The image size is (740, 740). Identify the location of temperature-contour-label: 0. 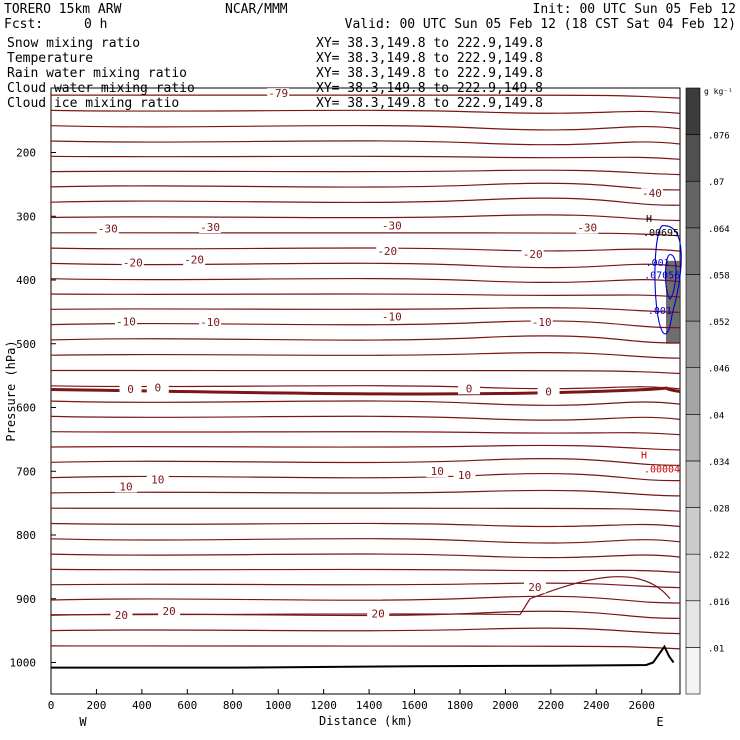
(130, 389).